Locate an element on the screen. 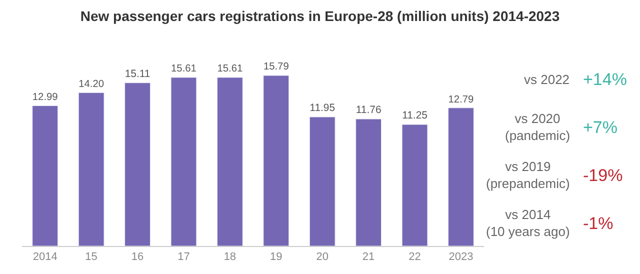 This screenshot has width=640, height=274. x-tick-label: 22 is located at coordinates (414, 257).